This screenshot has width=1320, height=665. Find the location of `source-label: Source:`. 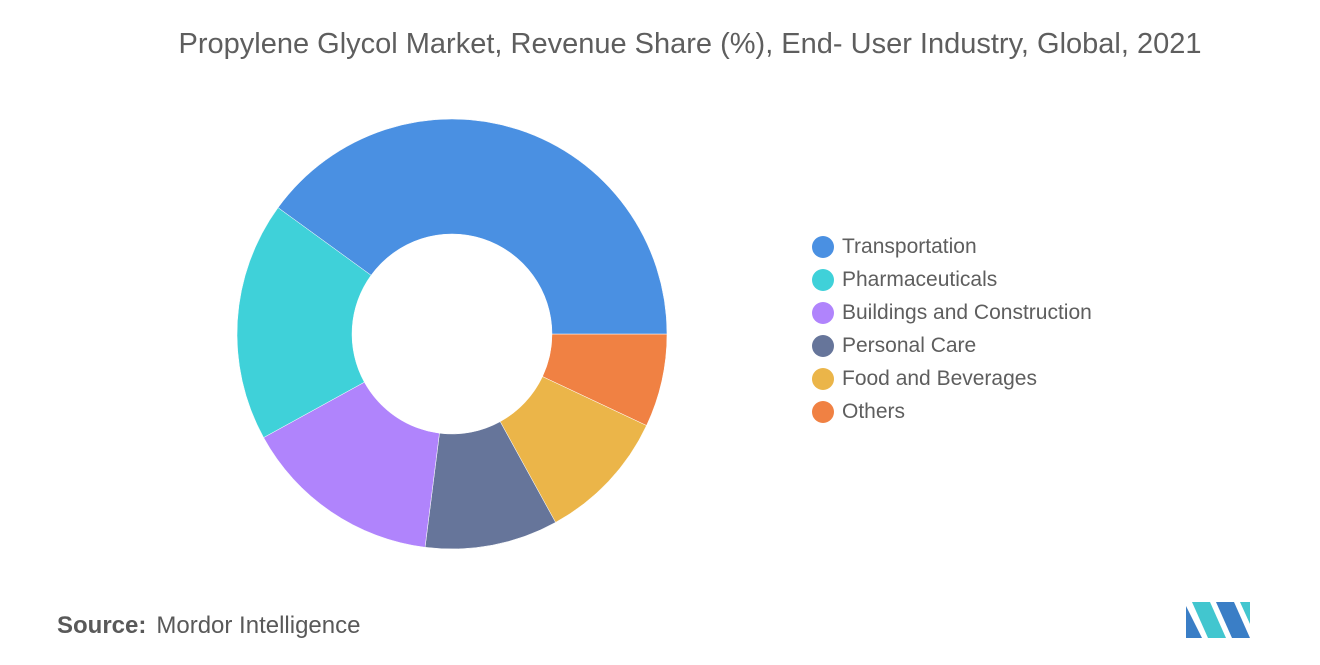

source-label: Source: is located at coordinates (102, 625).